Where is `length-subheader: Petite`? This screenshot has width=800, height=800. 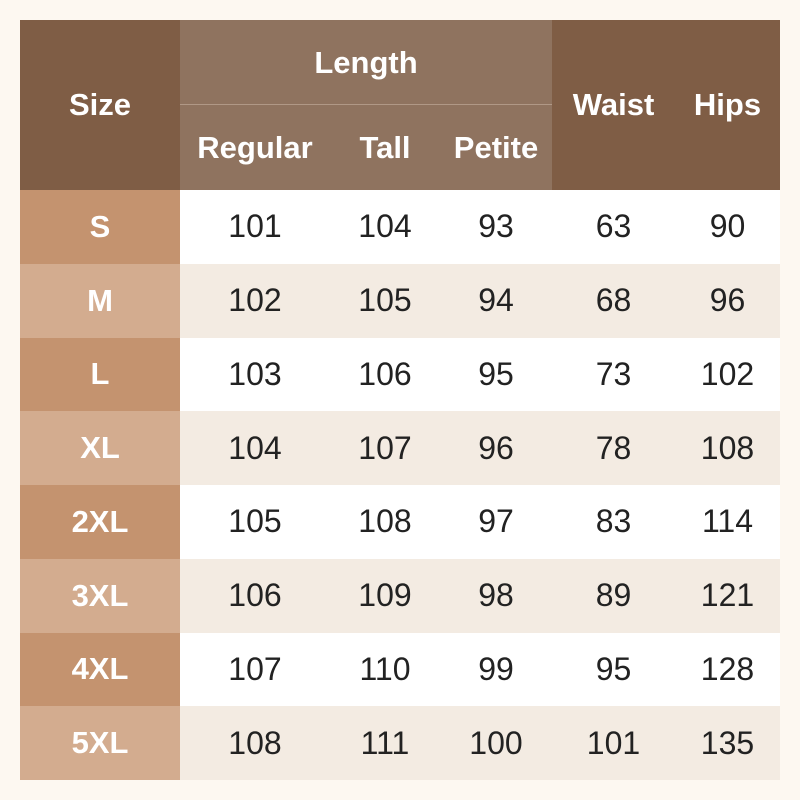
length-subheader: Petite is located at coordinates (496, 147).